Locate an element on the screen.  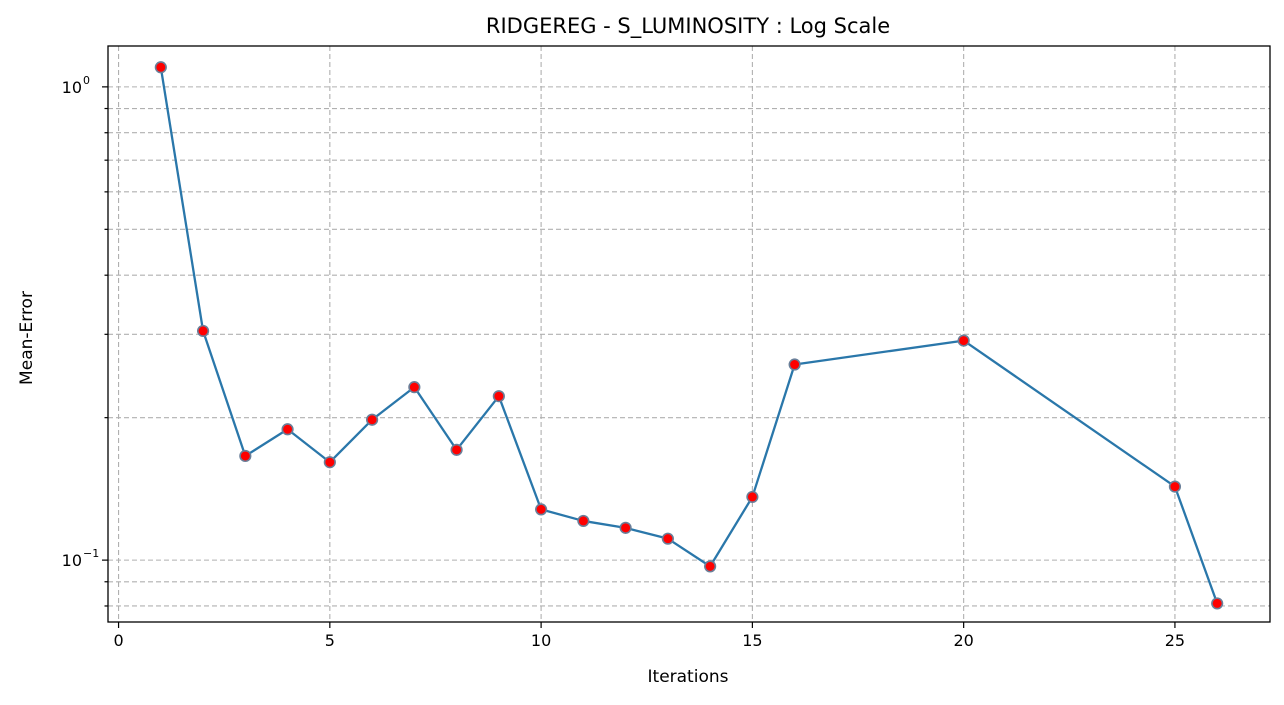
x-tick-label: 20 is located at coordinates (963, 640).